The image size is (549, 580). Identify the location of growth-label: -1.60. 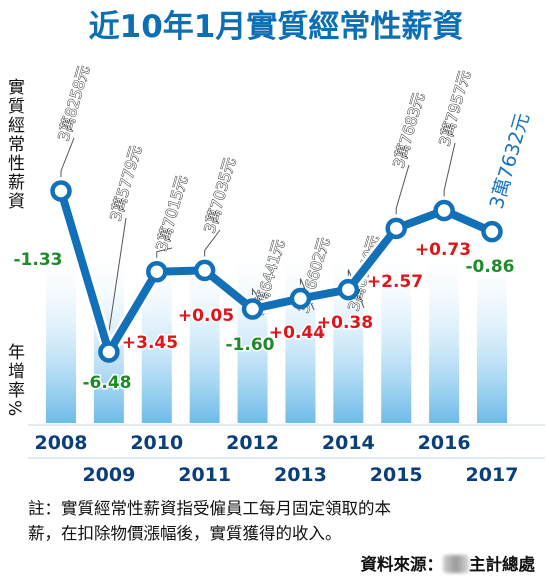
(250, 345).